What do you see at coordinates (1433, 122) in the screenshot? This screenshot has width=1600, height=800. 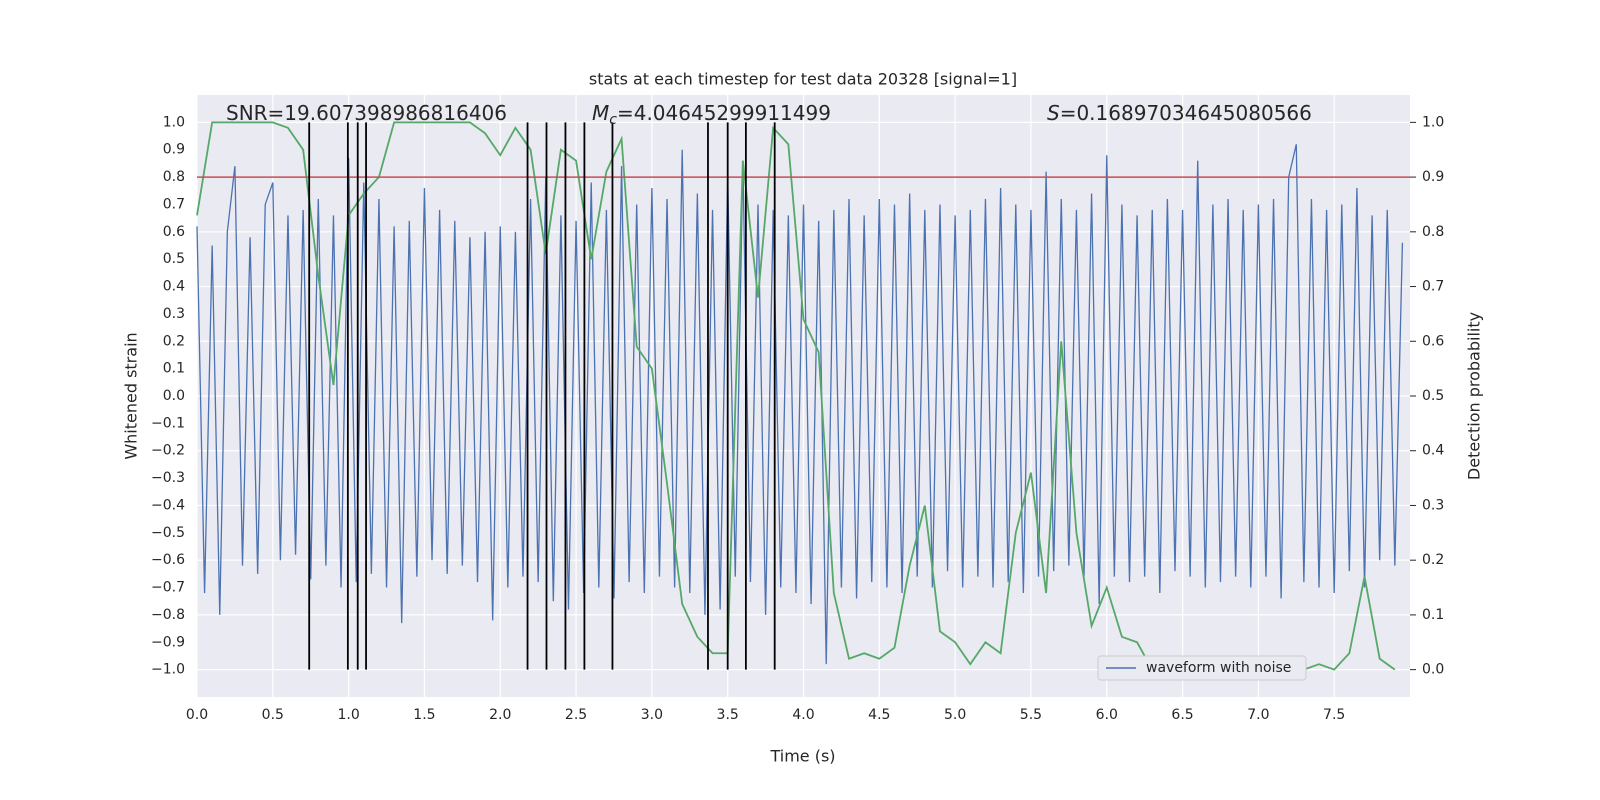 I see `y2-tick-label: 1.0` at bounding box center [1433, 122].